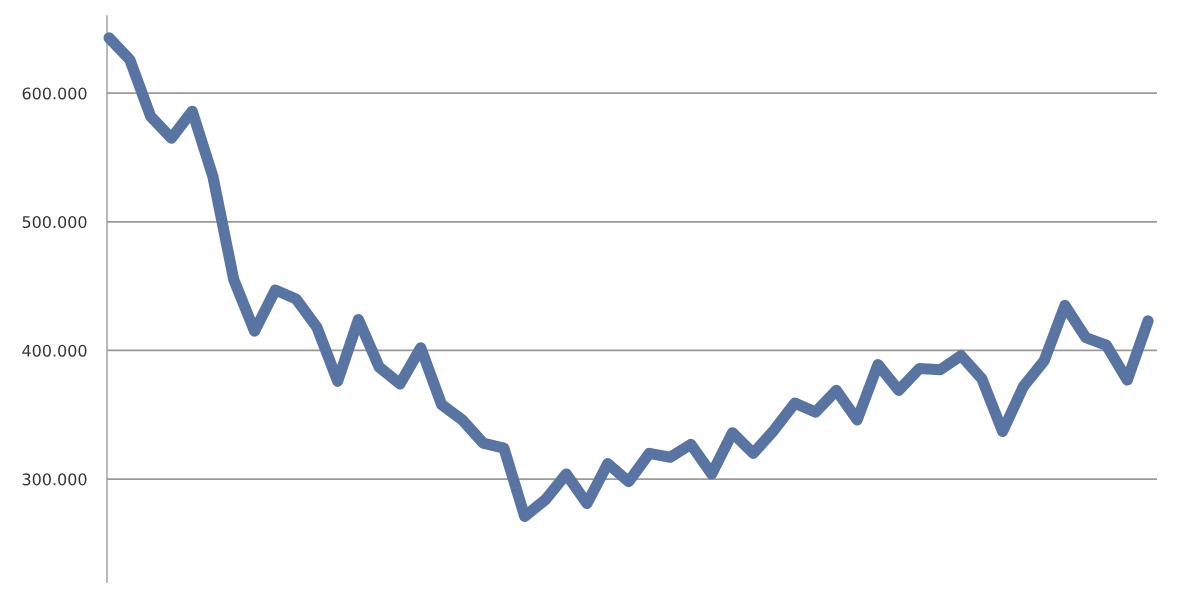 The image size is (1200, 597). Describe the element at coordinates (54, 479) in the screenshot. I see `y-tick-label: 300.000` at that location.